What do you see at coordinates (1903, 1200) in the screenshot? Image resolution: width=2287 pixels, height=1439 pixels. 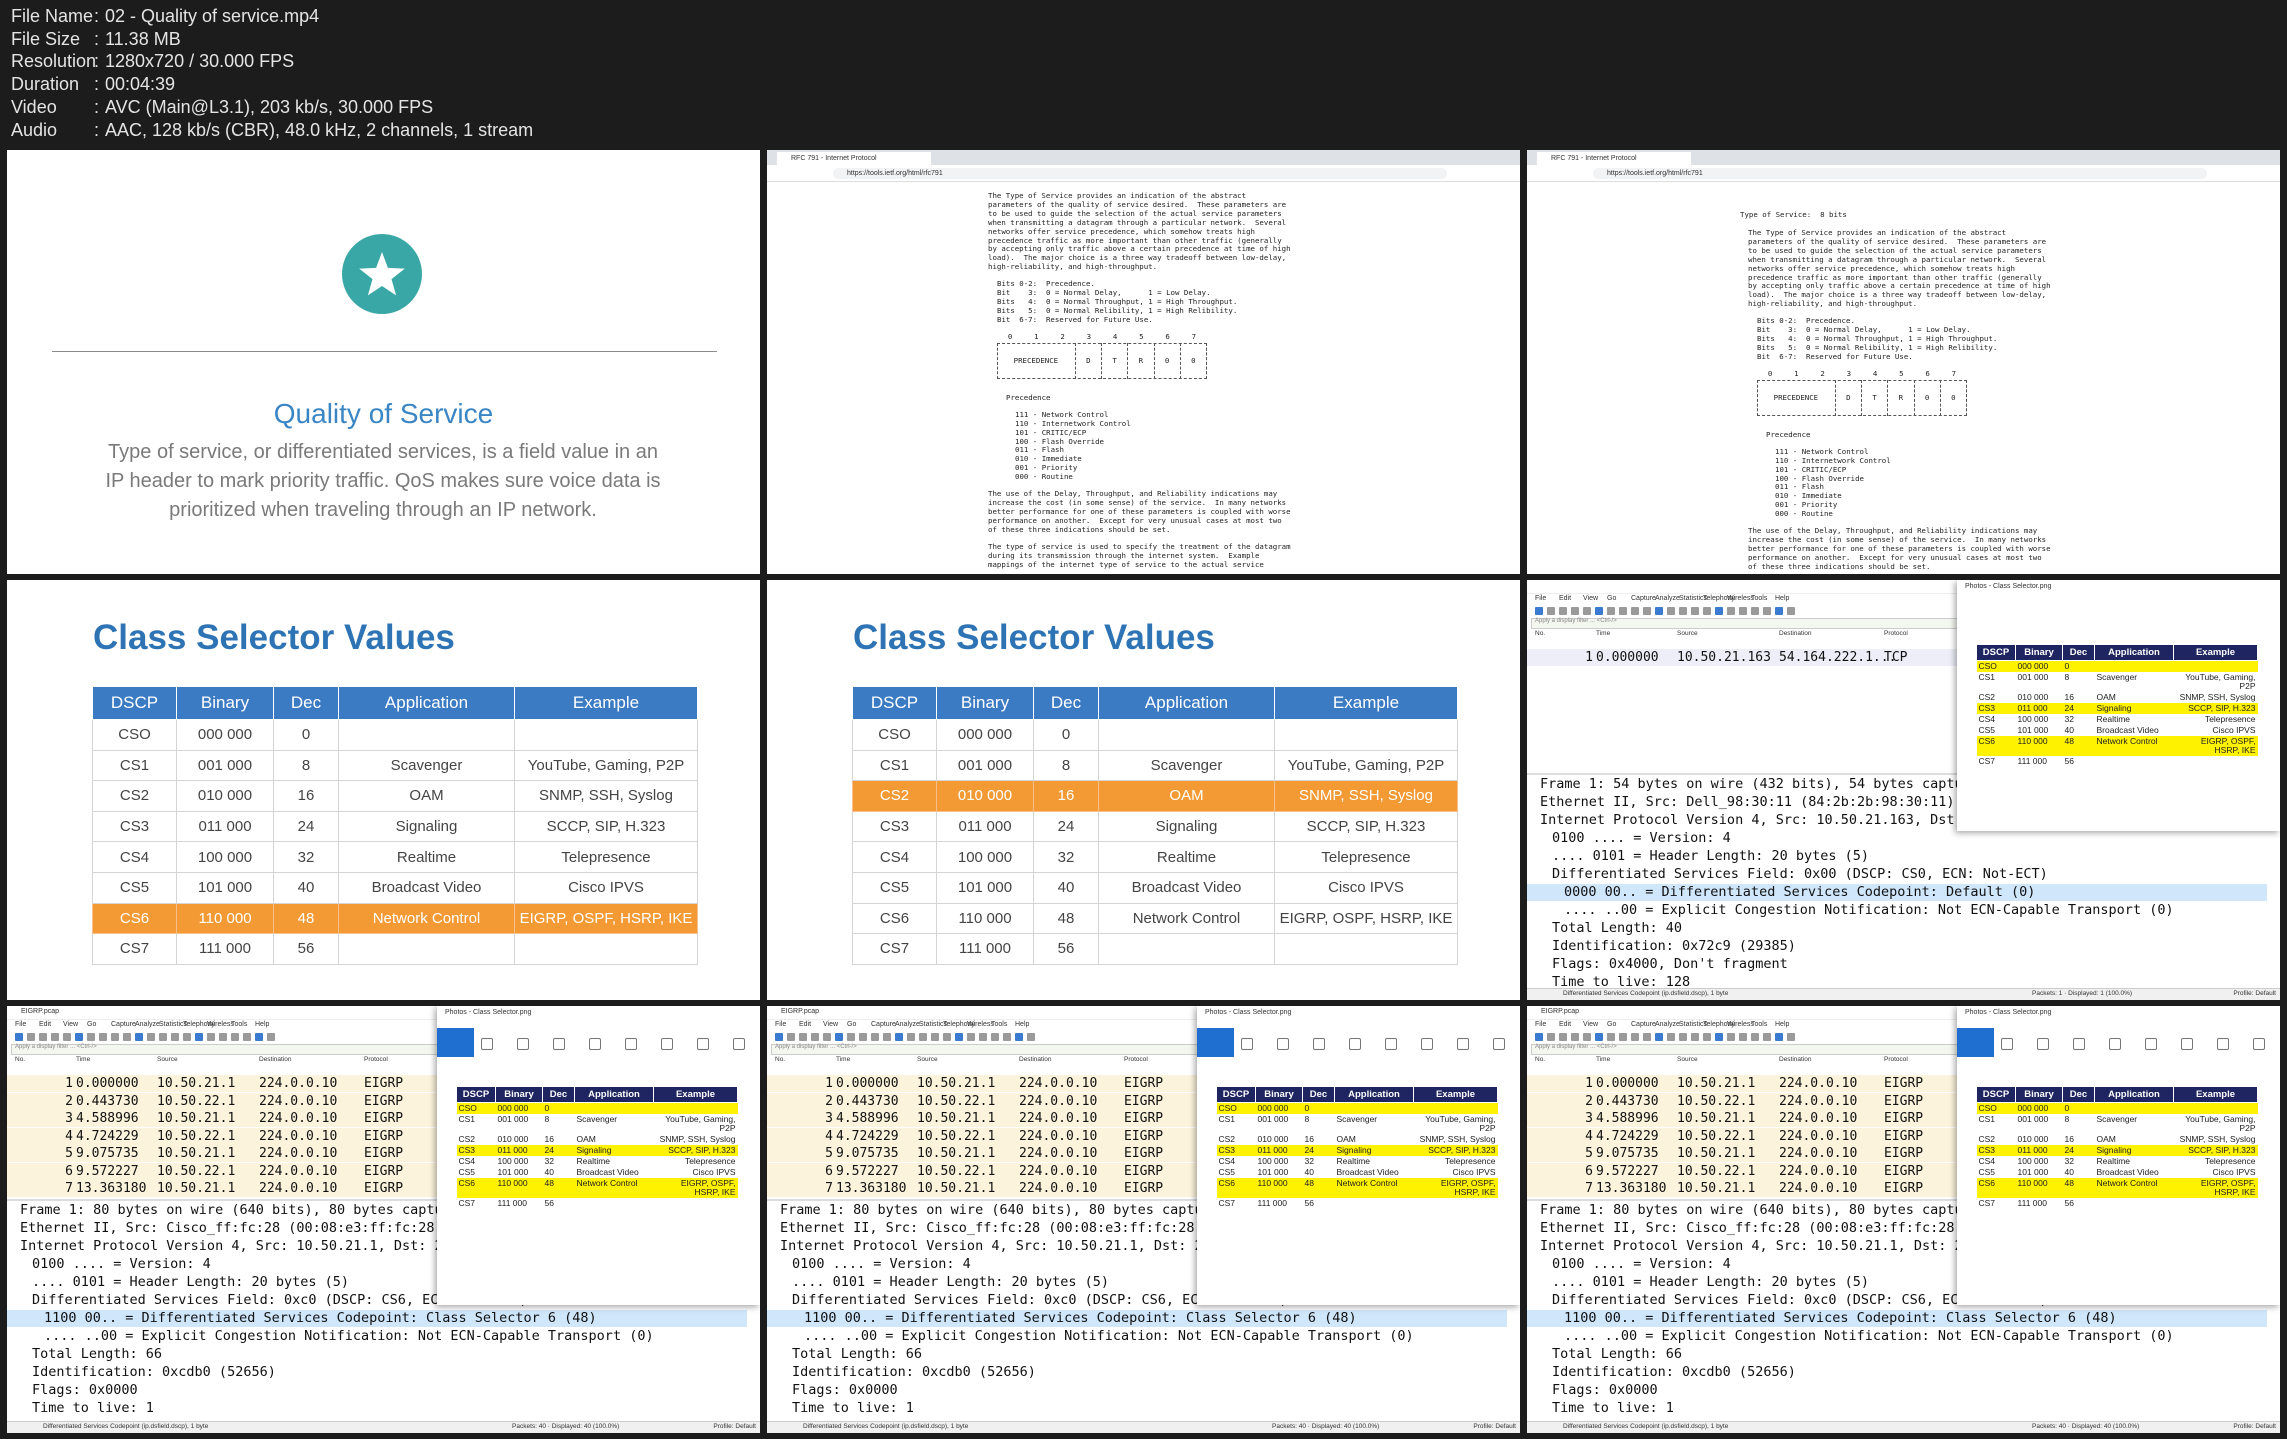 I see `pane-divider` at bounding box center [1903, 1200].